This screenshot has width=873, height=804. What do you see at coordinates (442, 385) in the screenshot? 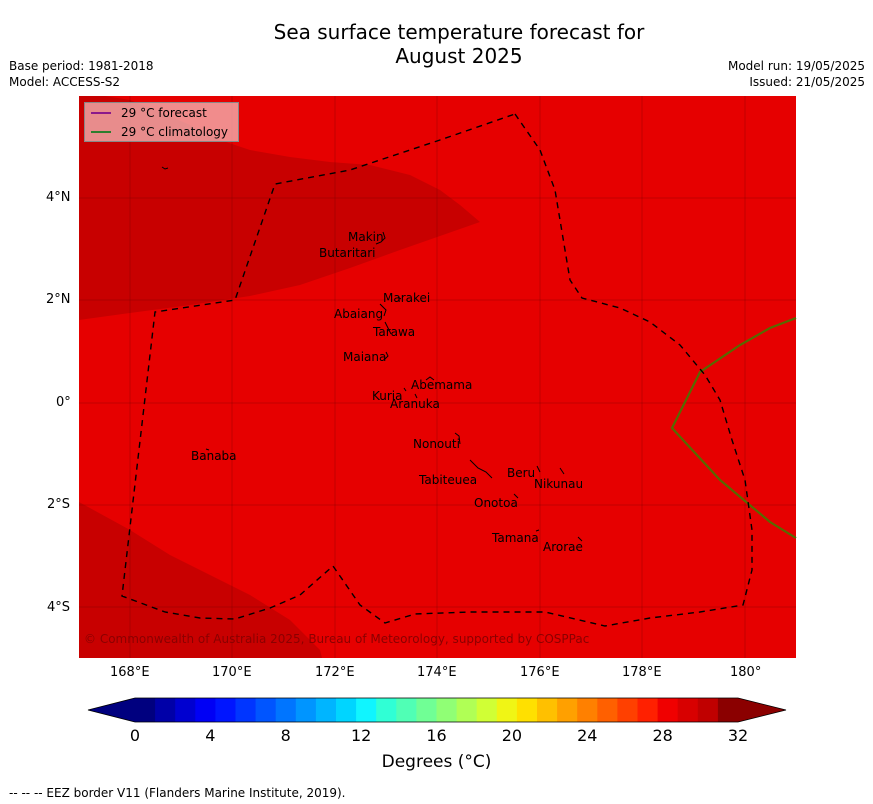
I see `label-abemama: Abemama` at bounding box center [442, 385].